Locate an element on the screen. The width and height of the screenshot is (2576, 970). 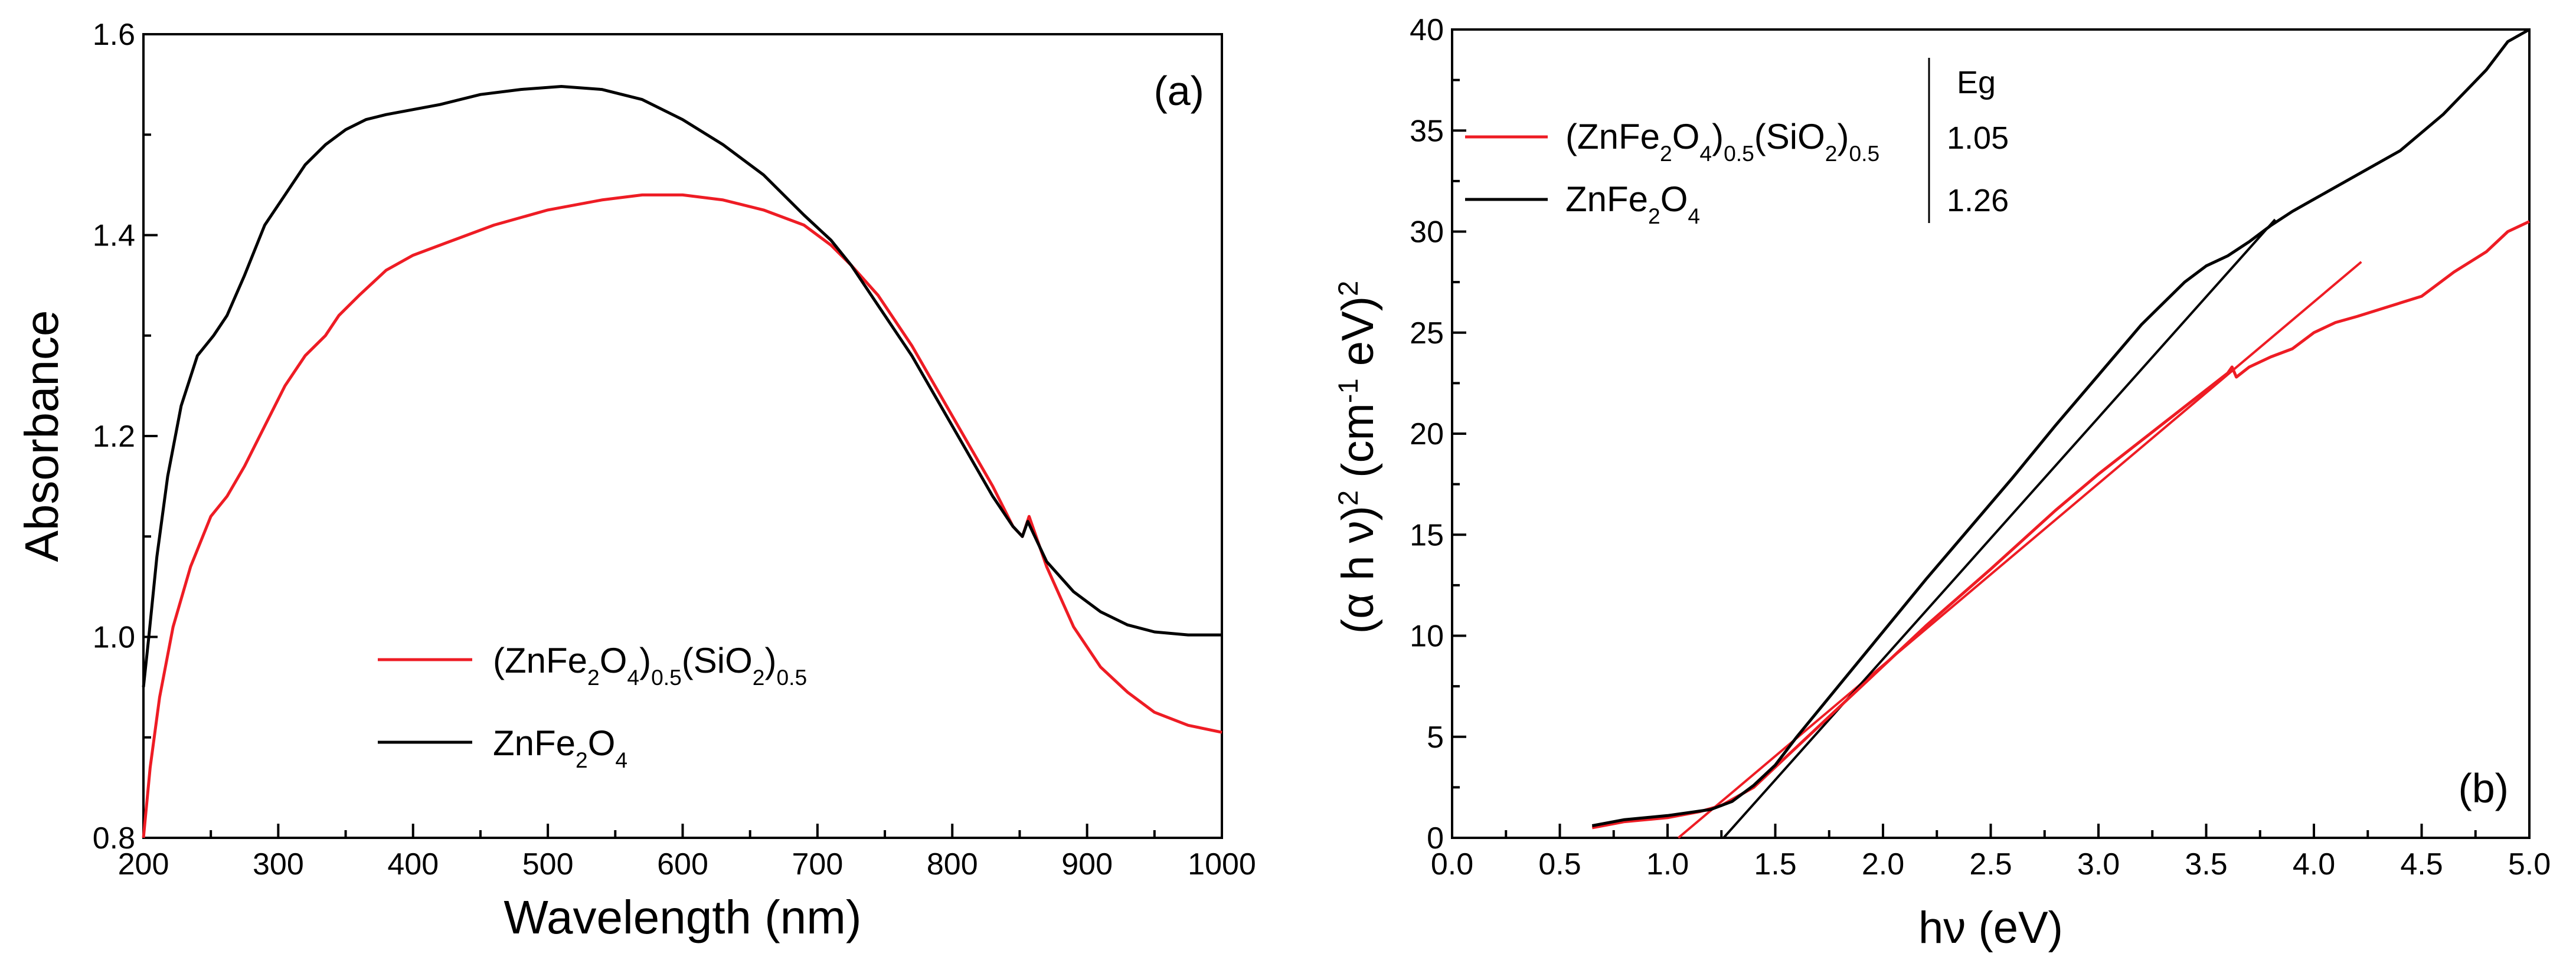
y-axis-title-part: eV) is located at coordinates (1358, 337).